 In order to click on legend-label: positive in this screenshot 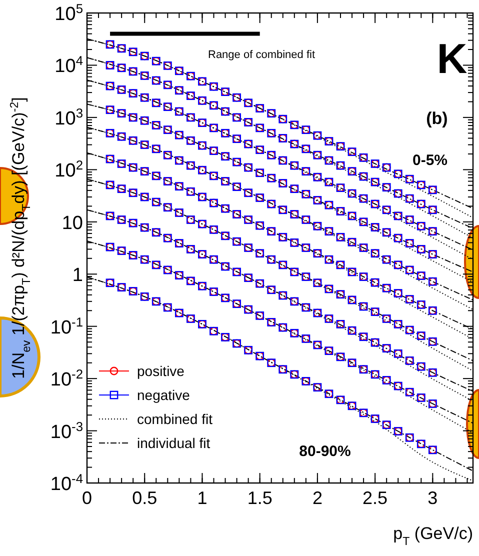, I will do `click(161, 371)`.